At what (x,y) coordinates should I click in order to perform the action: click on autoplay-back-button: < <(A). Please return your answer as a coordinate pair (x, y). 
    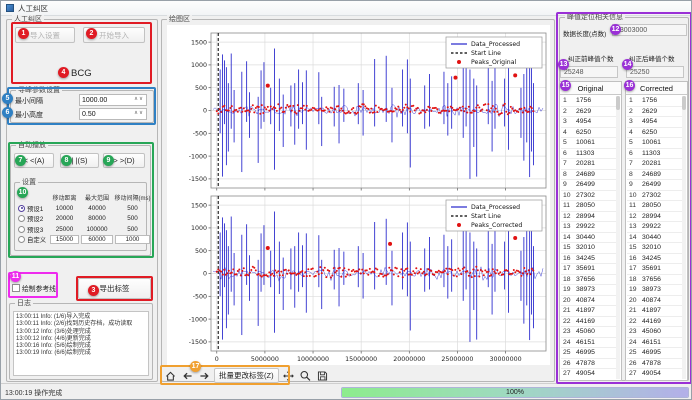
    Looking at the image, I should click on (34, 160).